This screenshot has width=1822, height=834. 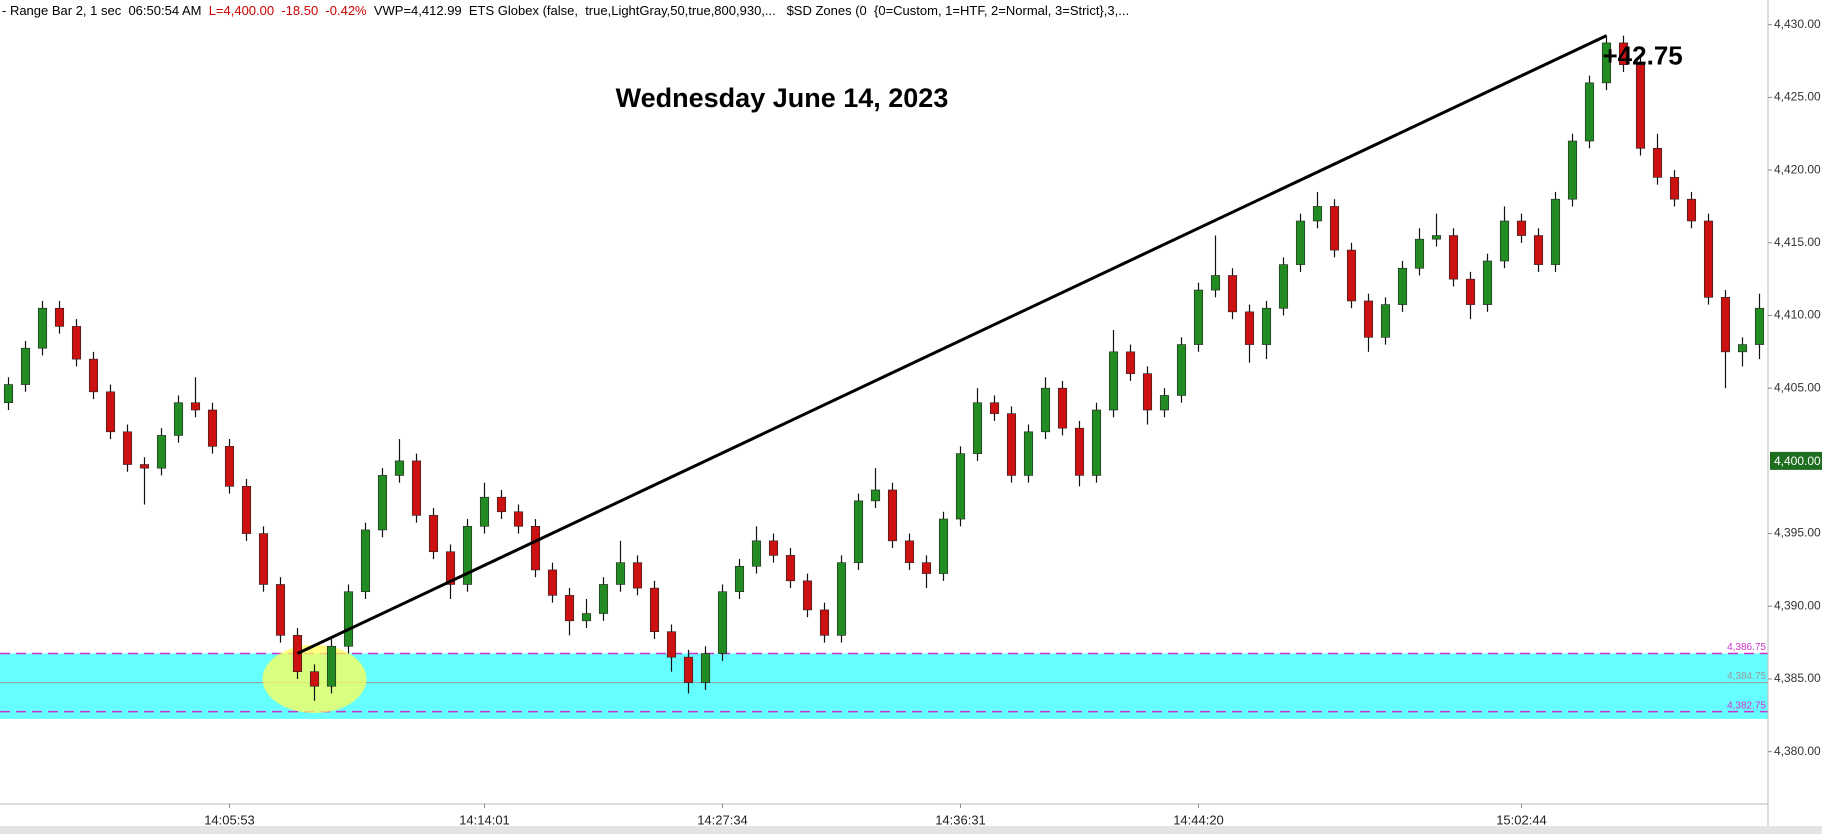 What do you see at coordinates (782, 98) in the screenshot?
I see `chart-title: Wednesday June 14, 2023` at bounding box center [782, 98].